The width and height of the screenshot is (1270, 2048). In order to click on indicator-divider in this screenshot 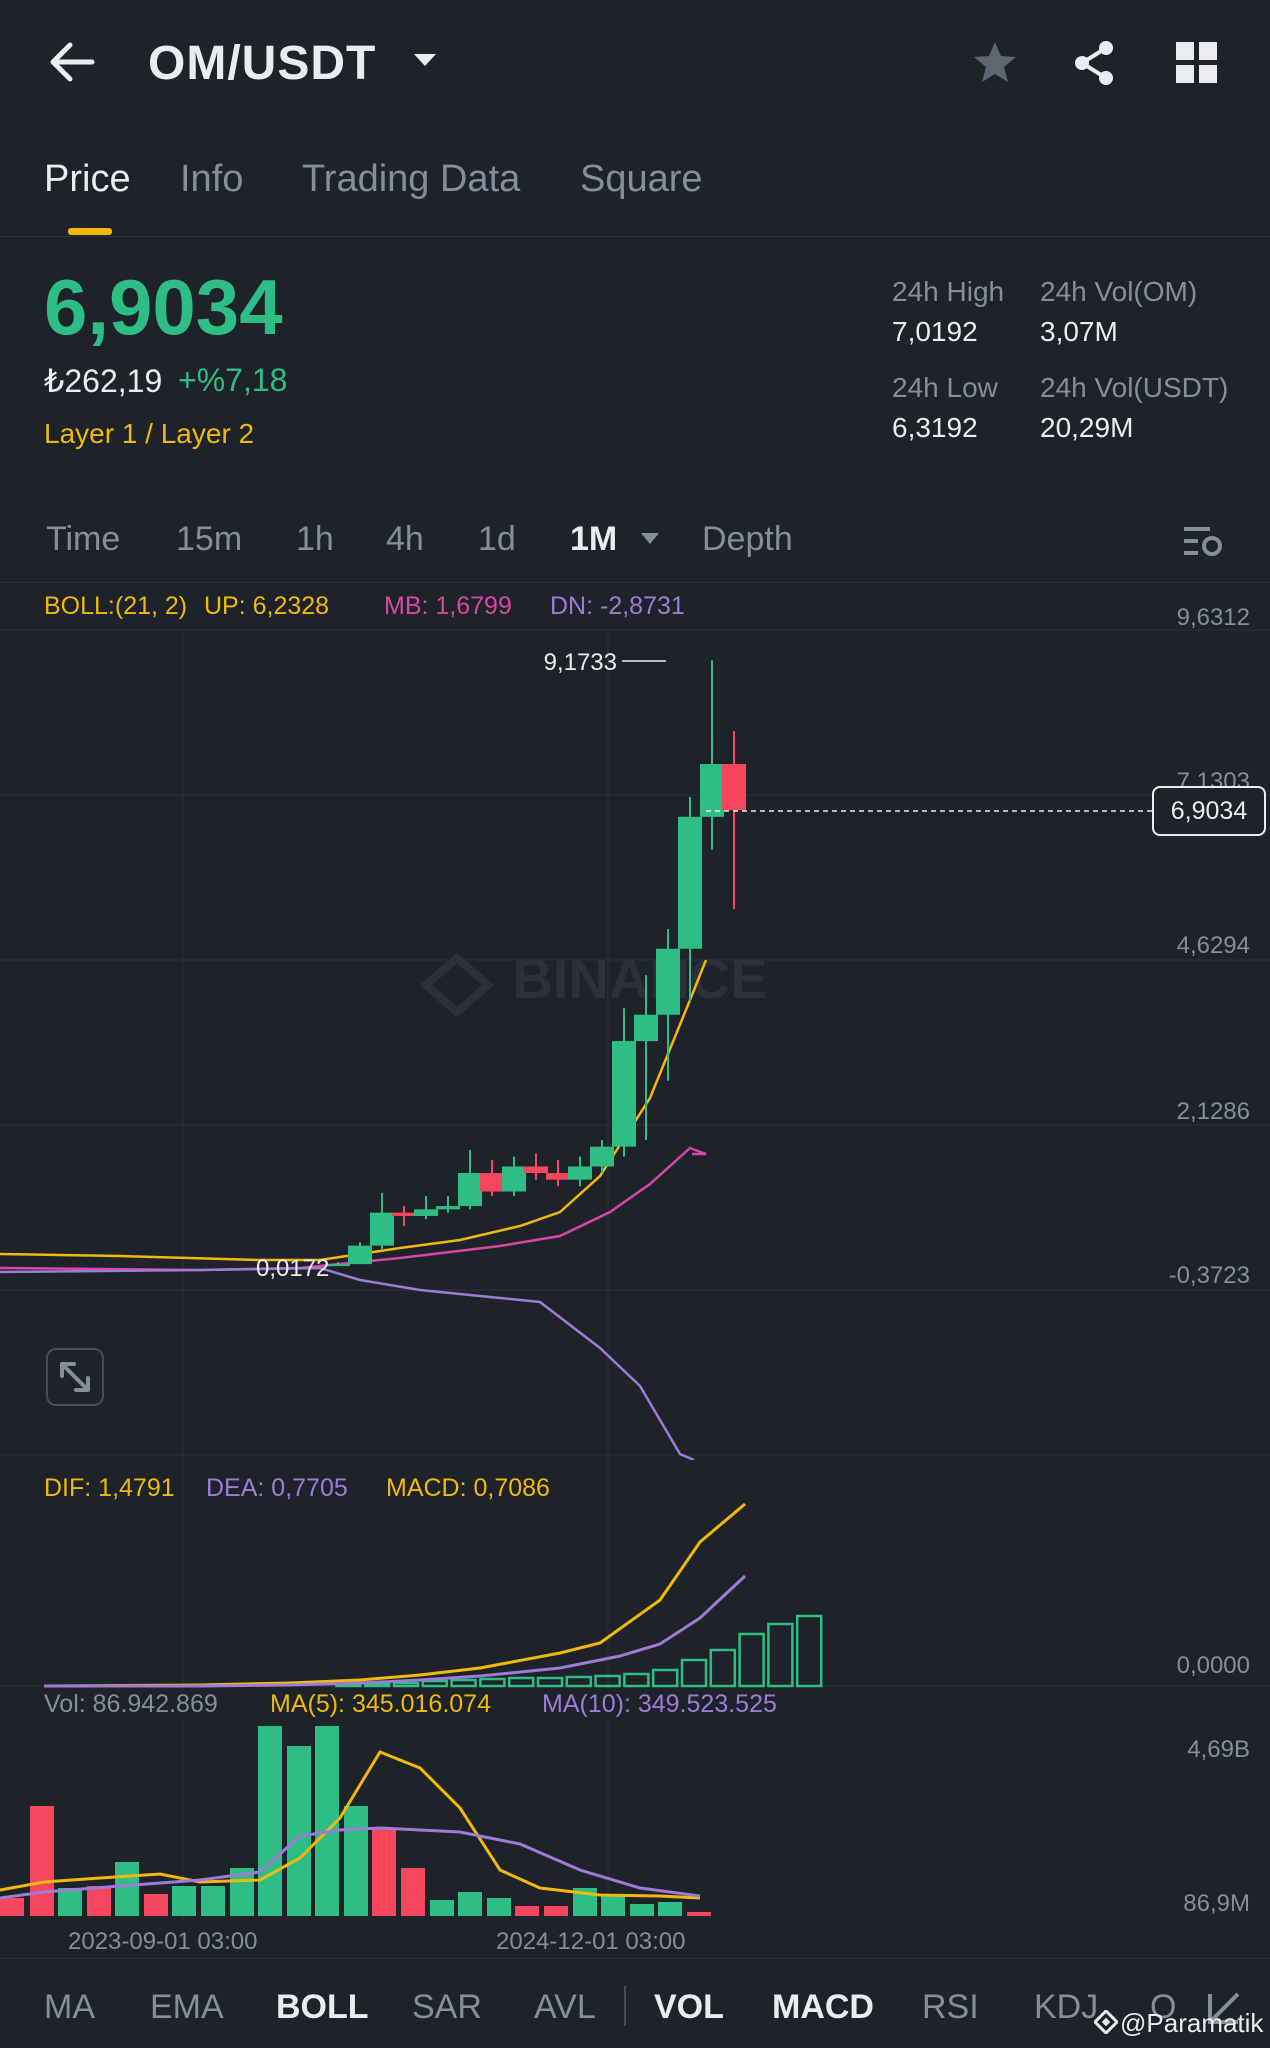, I will do `click(625, 2006)`.